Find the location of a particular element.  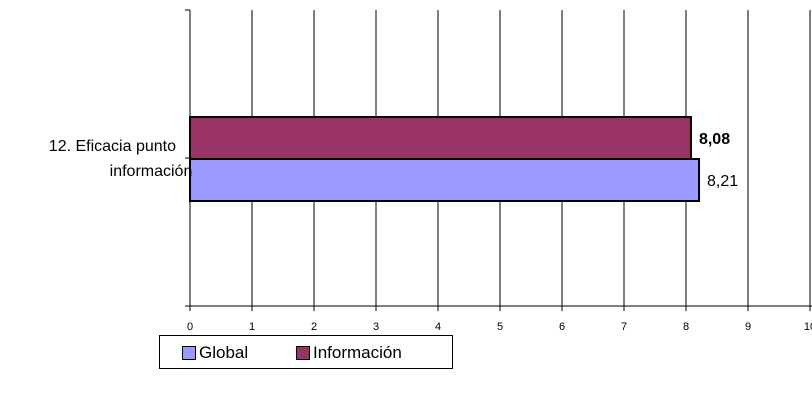

data-label-global: 8,21 is located at coordinates (722, 181).